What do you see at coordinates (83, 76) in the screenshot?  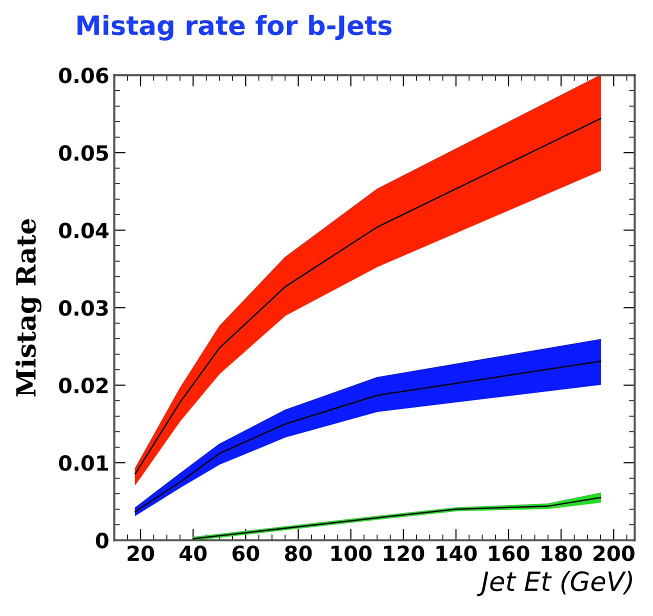 I see `y-tick-label: 0.06` at bounding box center [83, 76].